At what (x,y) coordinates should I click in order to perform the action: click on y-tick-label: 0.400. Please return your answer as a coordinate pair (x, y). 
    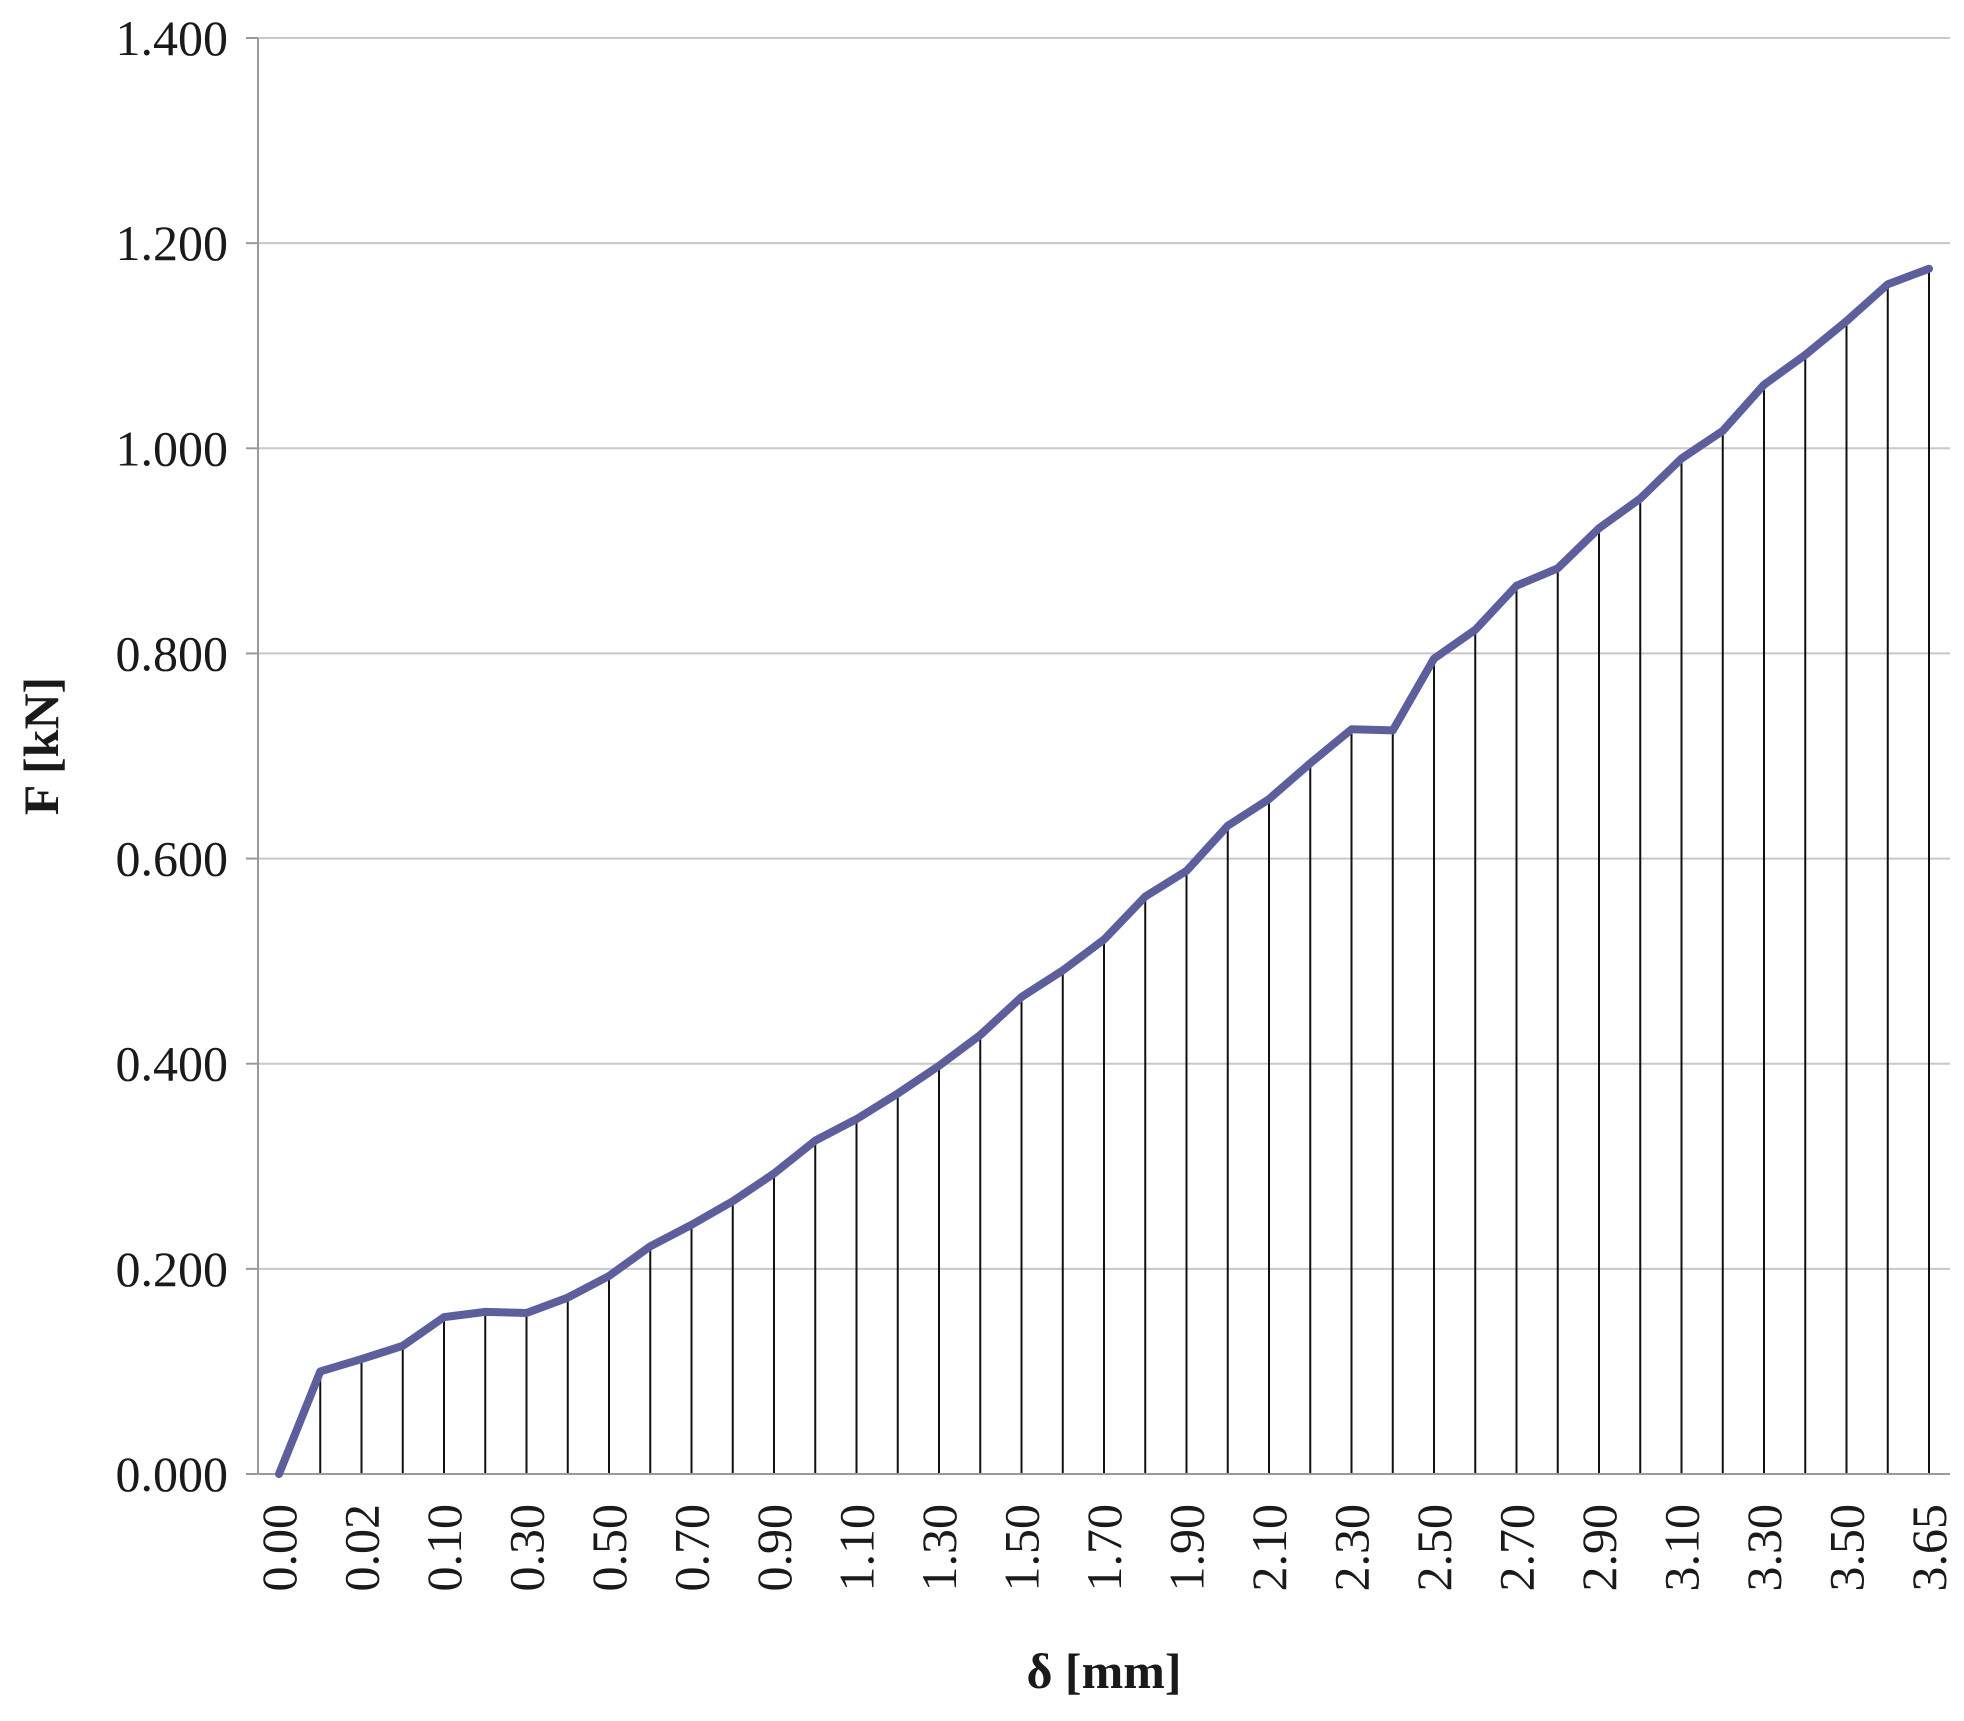
    Looking at the image, I should click on (172, 1064).